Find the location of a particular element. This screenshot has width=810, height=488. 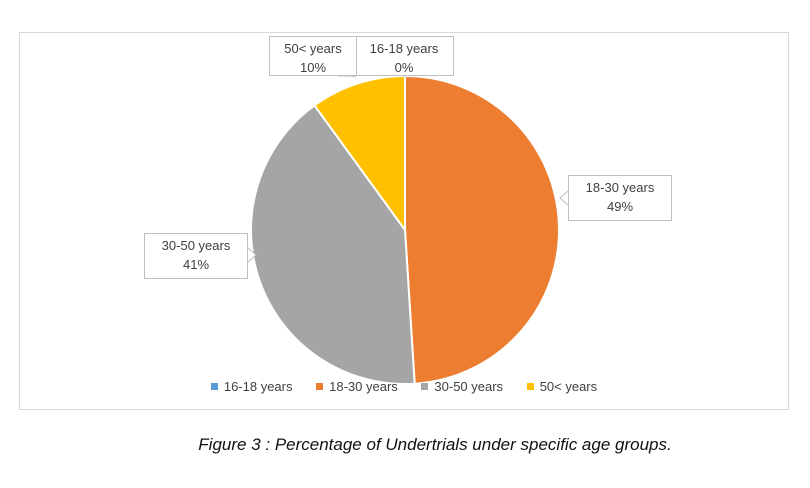

legend-item-50-plus: 50< years is located at coordinates (562, 386).